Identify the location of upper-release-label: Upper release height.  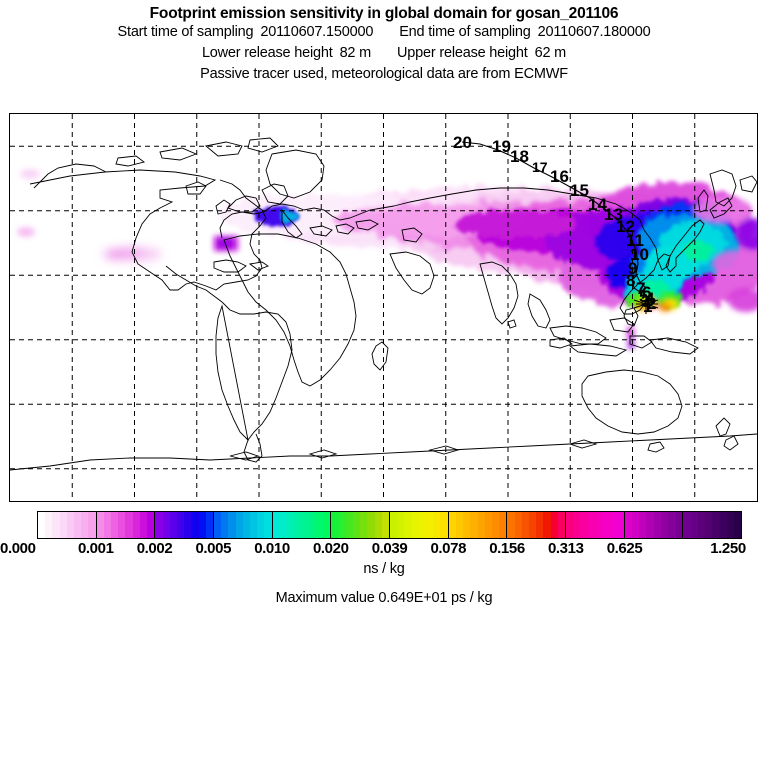
(462, 53).